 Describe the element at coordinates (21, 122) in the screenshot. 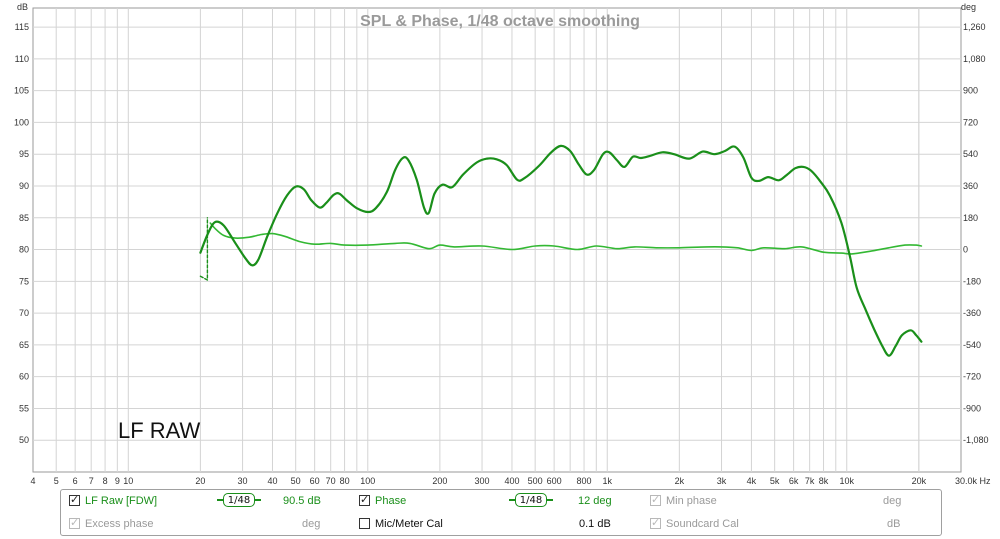

I see `y-left-tick-label: 100` at that location.